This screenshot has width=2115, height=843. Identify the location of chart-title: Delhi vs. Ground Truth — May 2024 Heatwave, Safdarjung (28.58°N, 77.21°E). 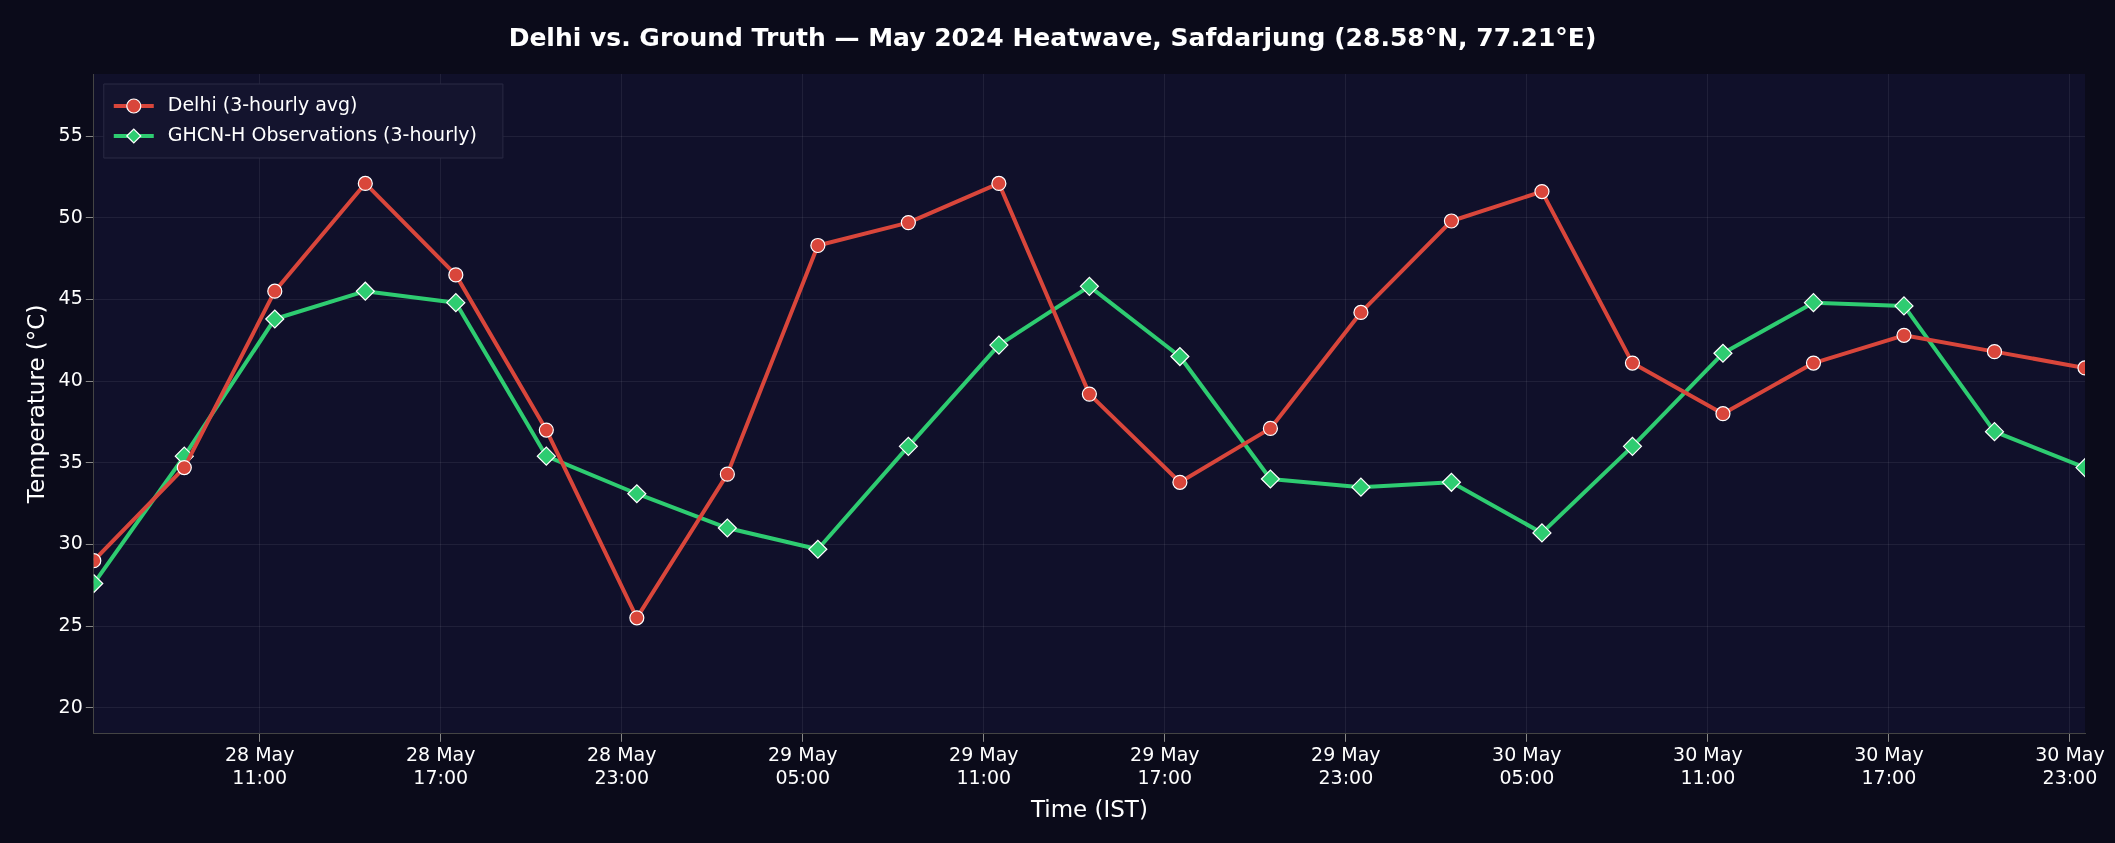
(1052, 37).